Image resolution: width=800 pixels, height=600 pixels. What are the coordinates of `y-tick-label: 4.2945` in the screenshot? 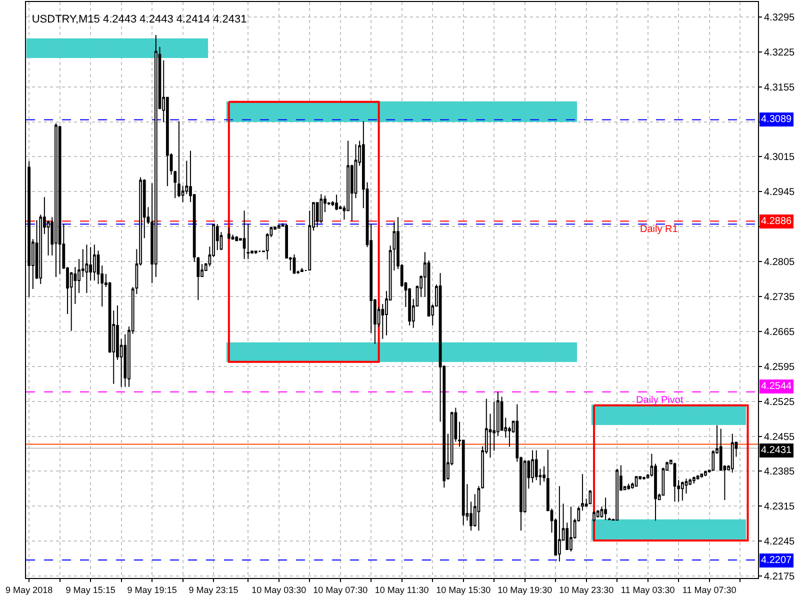 It's located at (780, 192).